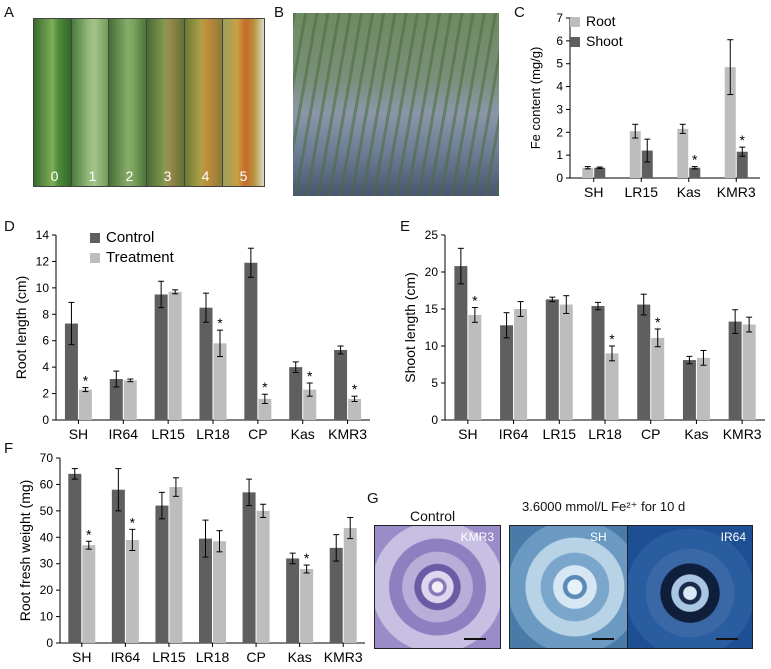 The width and height of the screenshot is (771, 669). What do you see at coordinates (690, 587) in the screenshot?
I see `micrograph-ir64-treatment: IR64` at bounding box center [690, 587].